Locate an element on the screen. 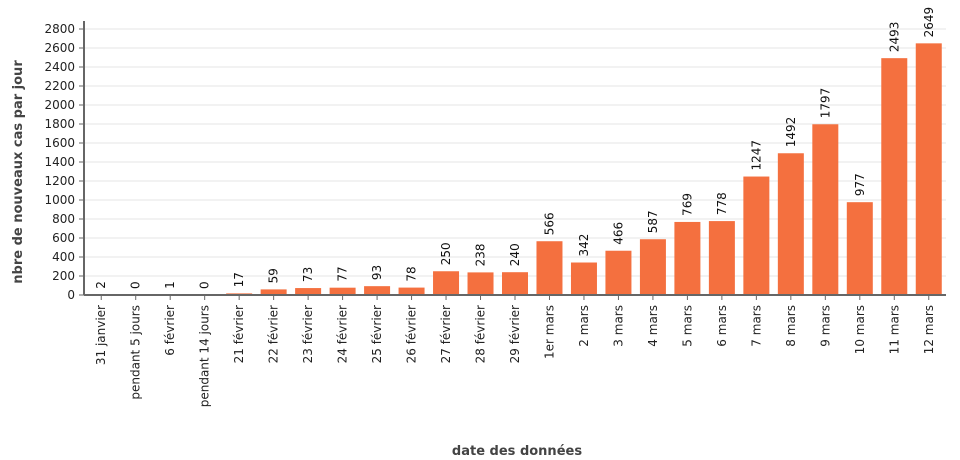 Image resolution: width=960 pixels, height=460 pixels. x-tick-label-14: 2 mars is located at coordinates (584, 326).